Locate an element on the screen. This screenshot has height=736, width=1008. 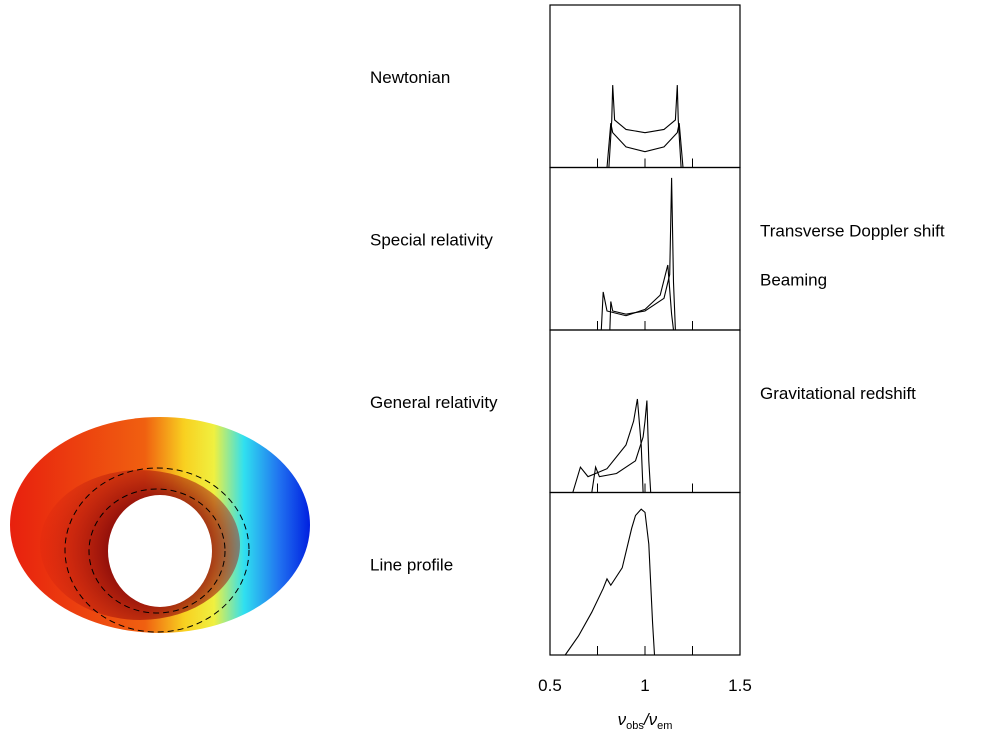
x-tick-label: 1.5 is located at coordinates (740, 685).